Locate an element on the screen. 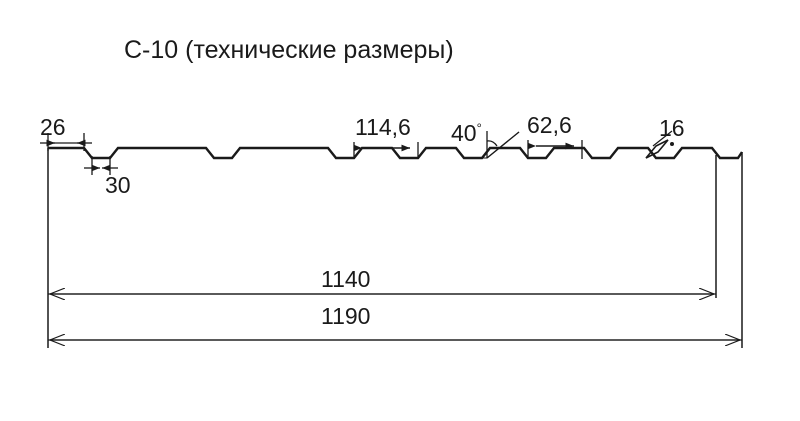  dimension-label-30: 30 is located at coordinates (118, 185).